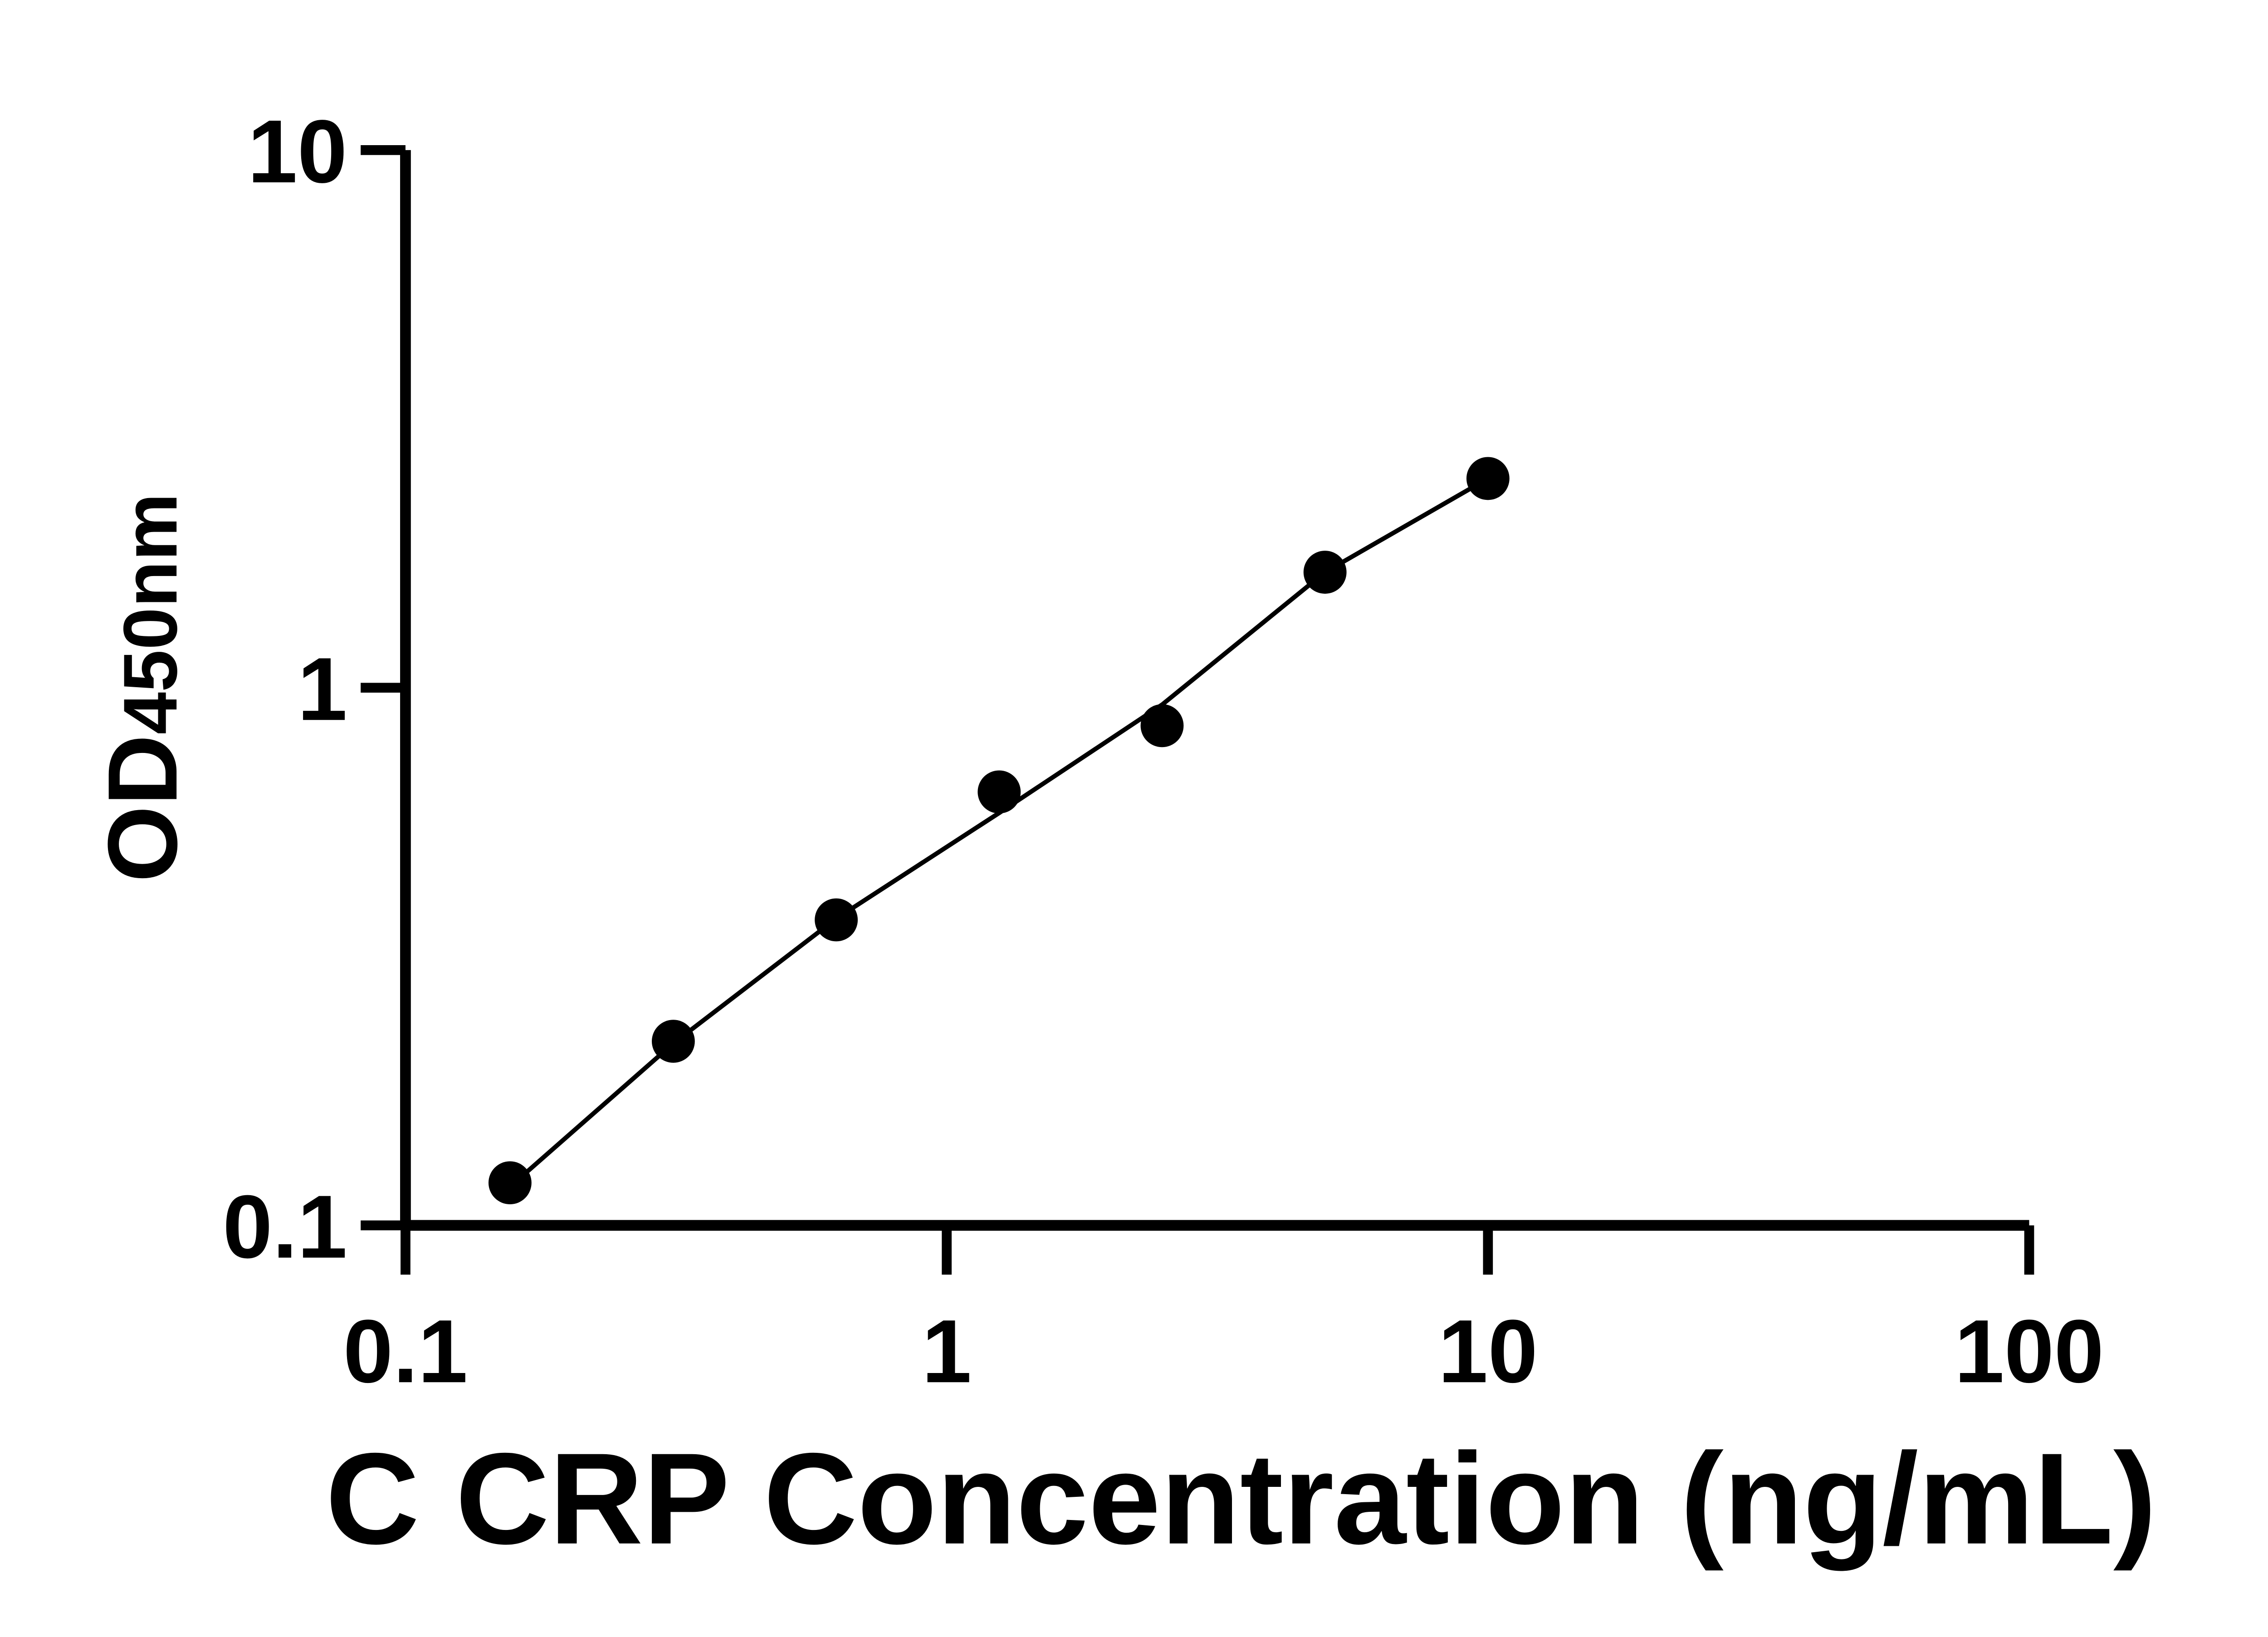  Describe the element at coordinates (947, 1351) in the screenshot. I see `x-tick-label: 1` at that location.